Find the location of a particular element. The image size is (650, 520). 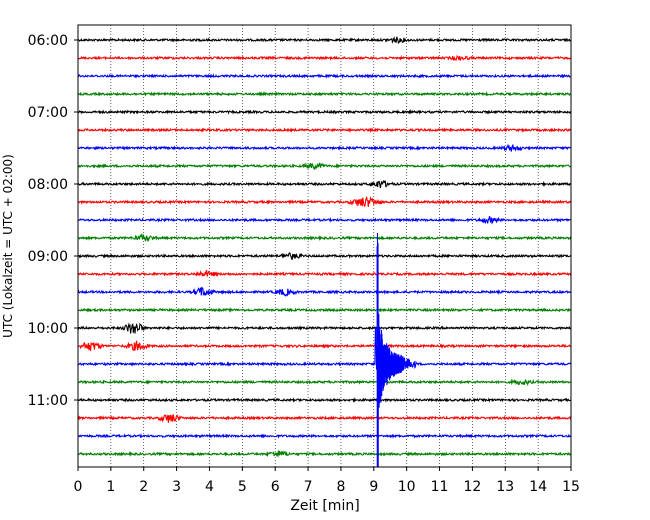

x-axis: 0 1 2 3 4 5 6 7 8 9 10 11 12 13 14 15 is located at coordinates (327, 481).